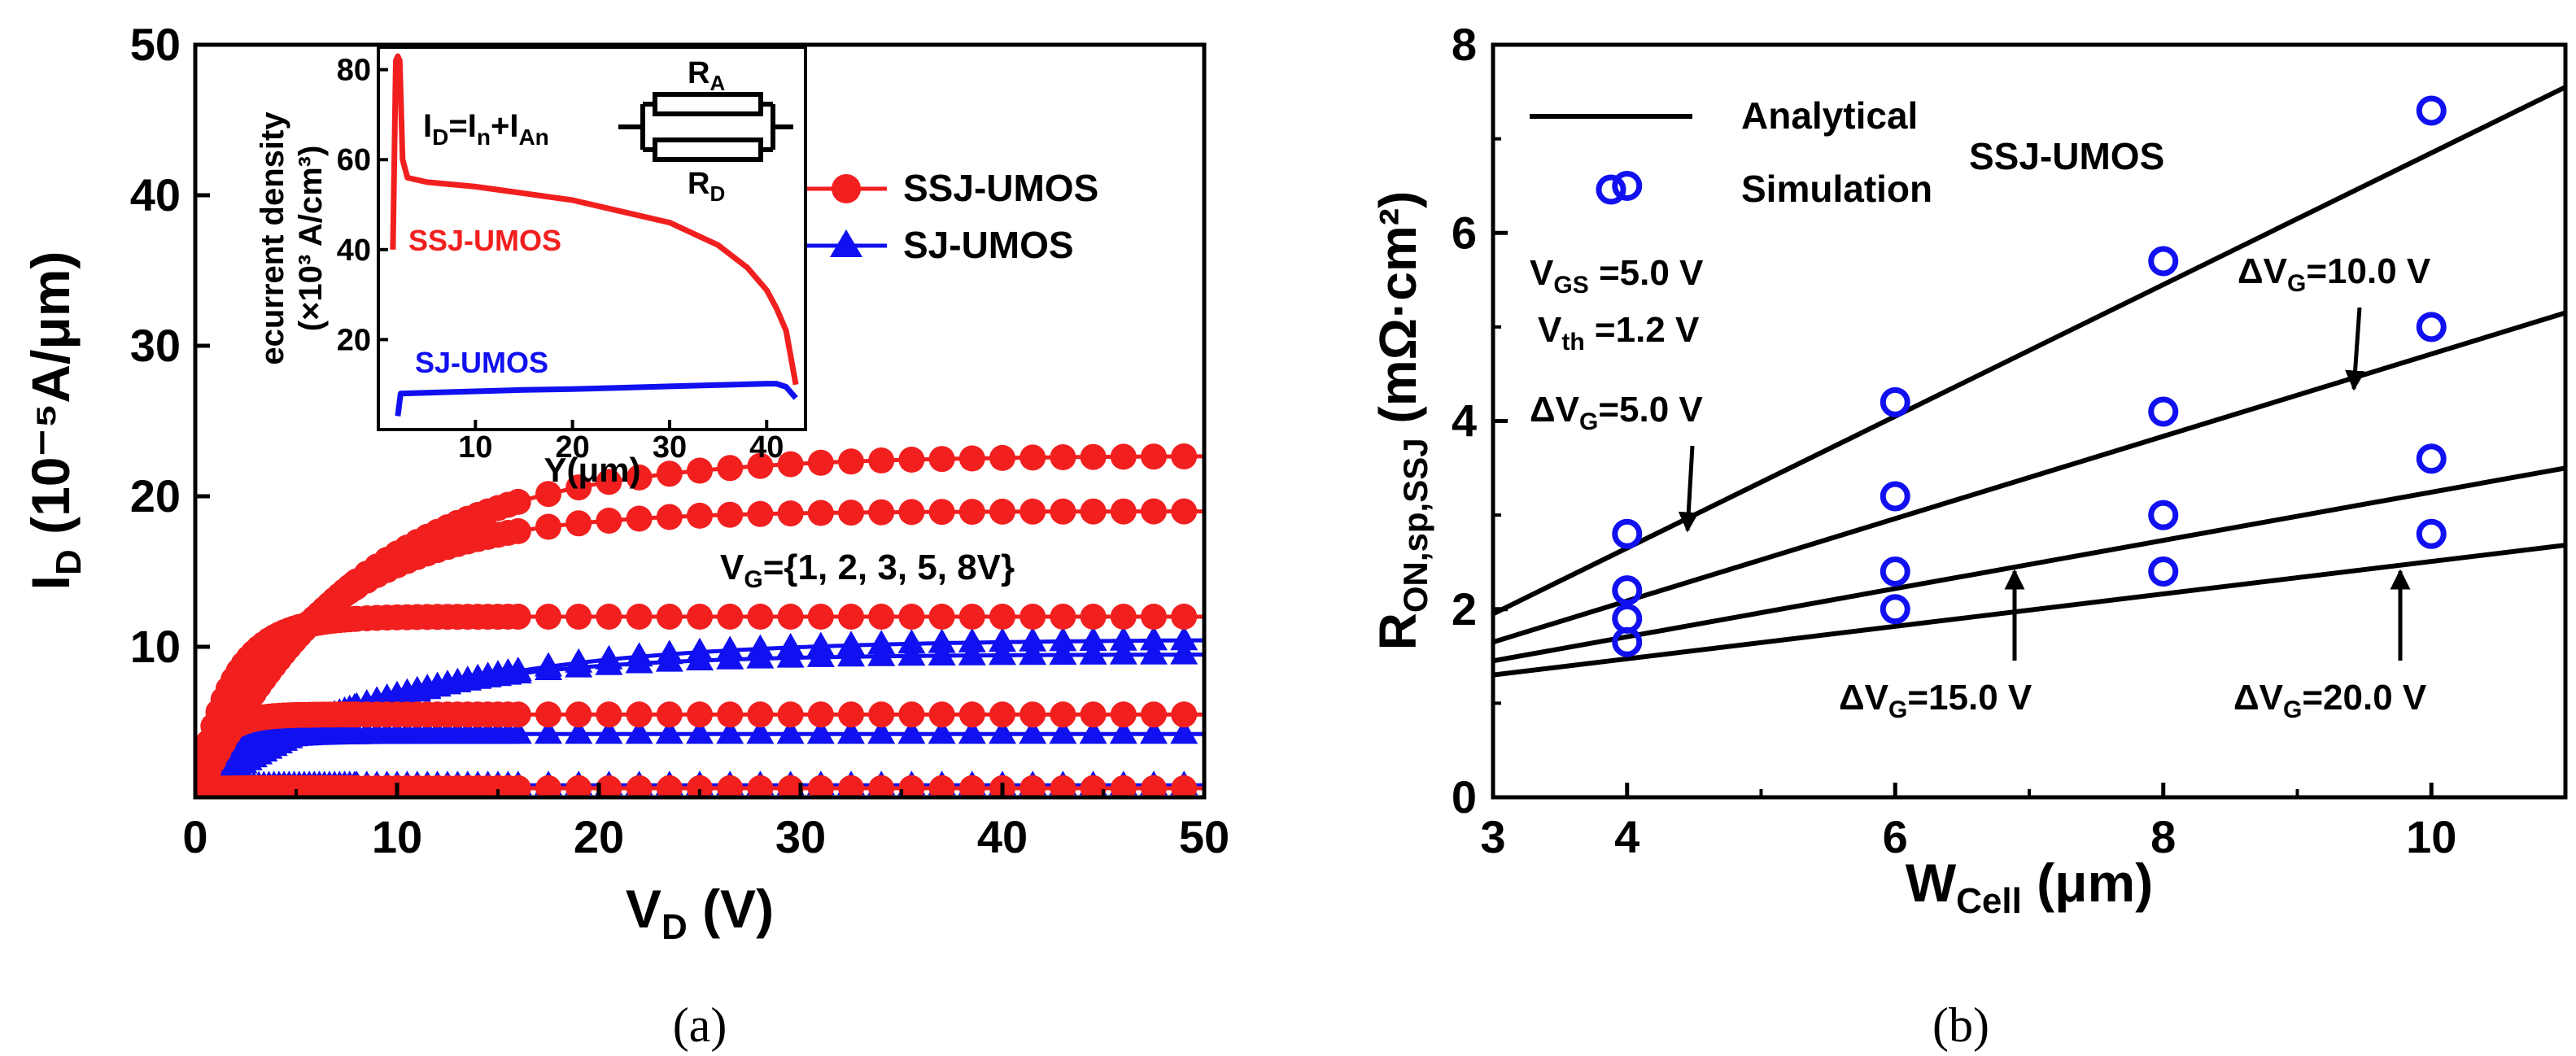  I want to click on label-dvg-10: ΔVG=10.0 V, so click(2334, 274).